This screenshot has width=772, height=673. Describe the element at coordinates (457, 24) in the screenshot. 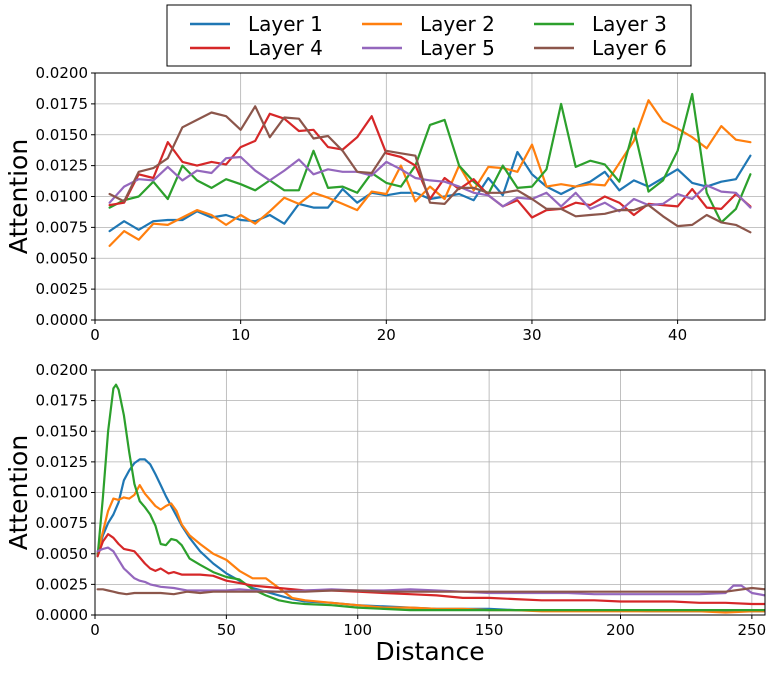

I see `legend-label: Layer 2` at that location.